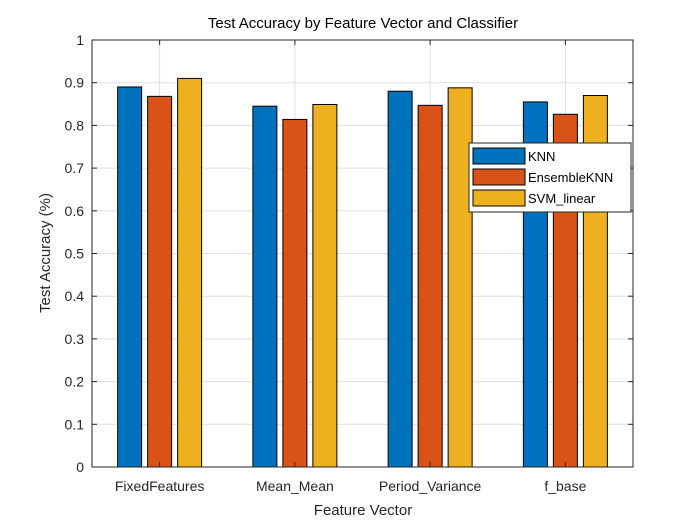  I want to click on y-tick-label: 0.3, so click(75, 339).